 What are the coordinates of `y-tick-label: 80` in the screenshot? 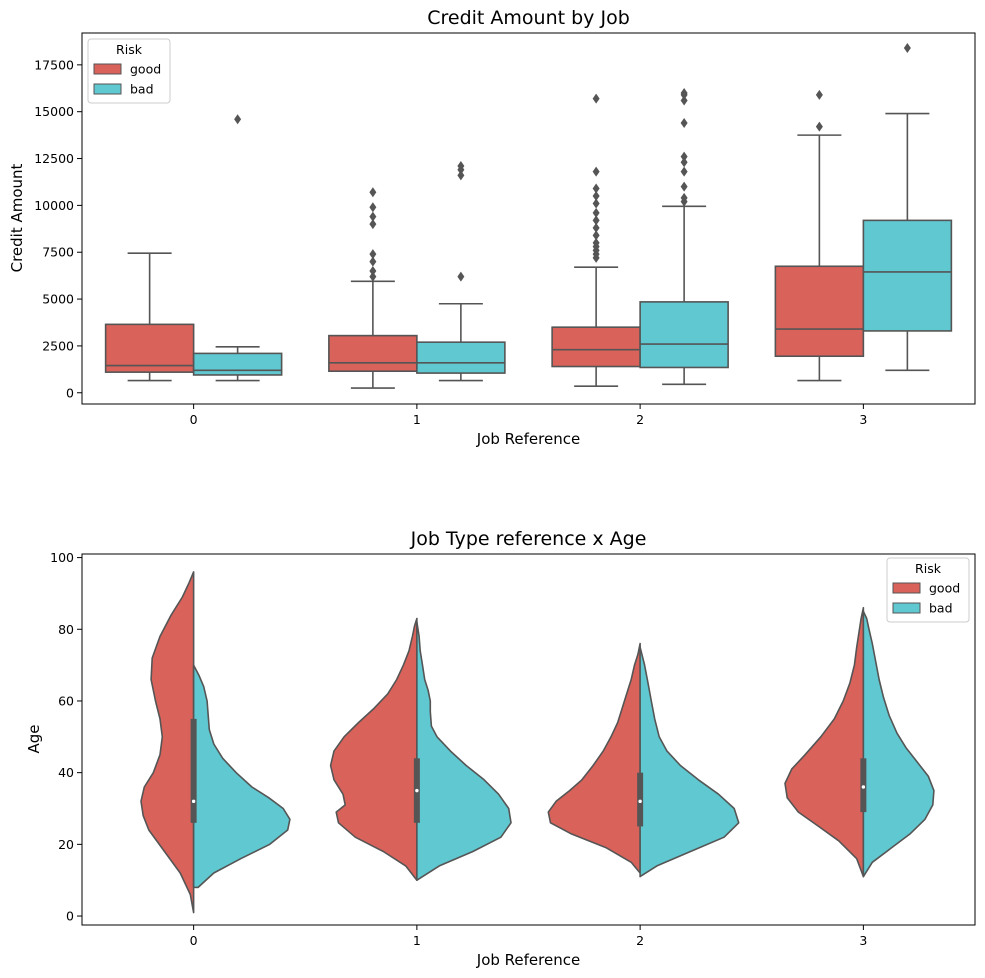 It's located at (66, 629).